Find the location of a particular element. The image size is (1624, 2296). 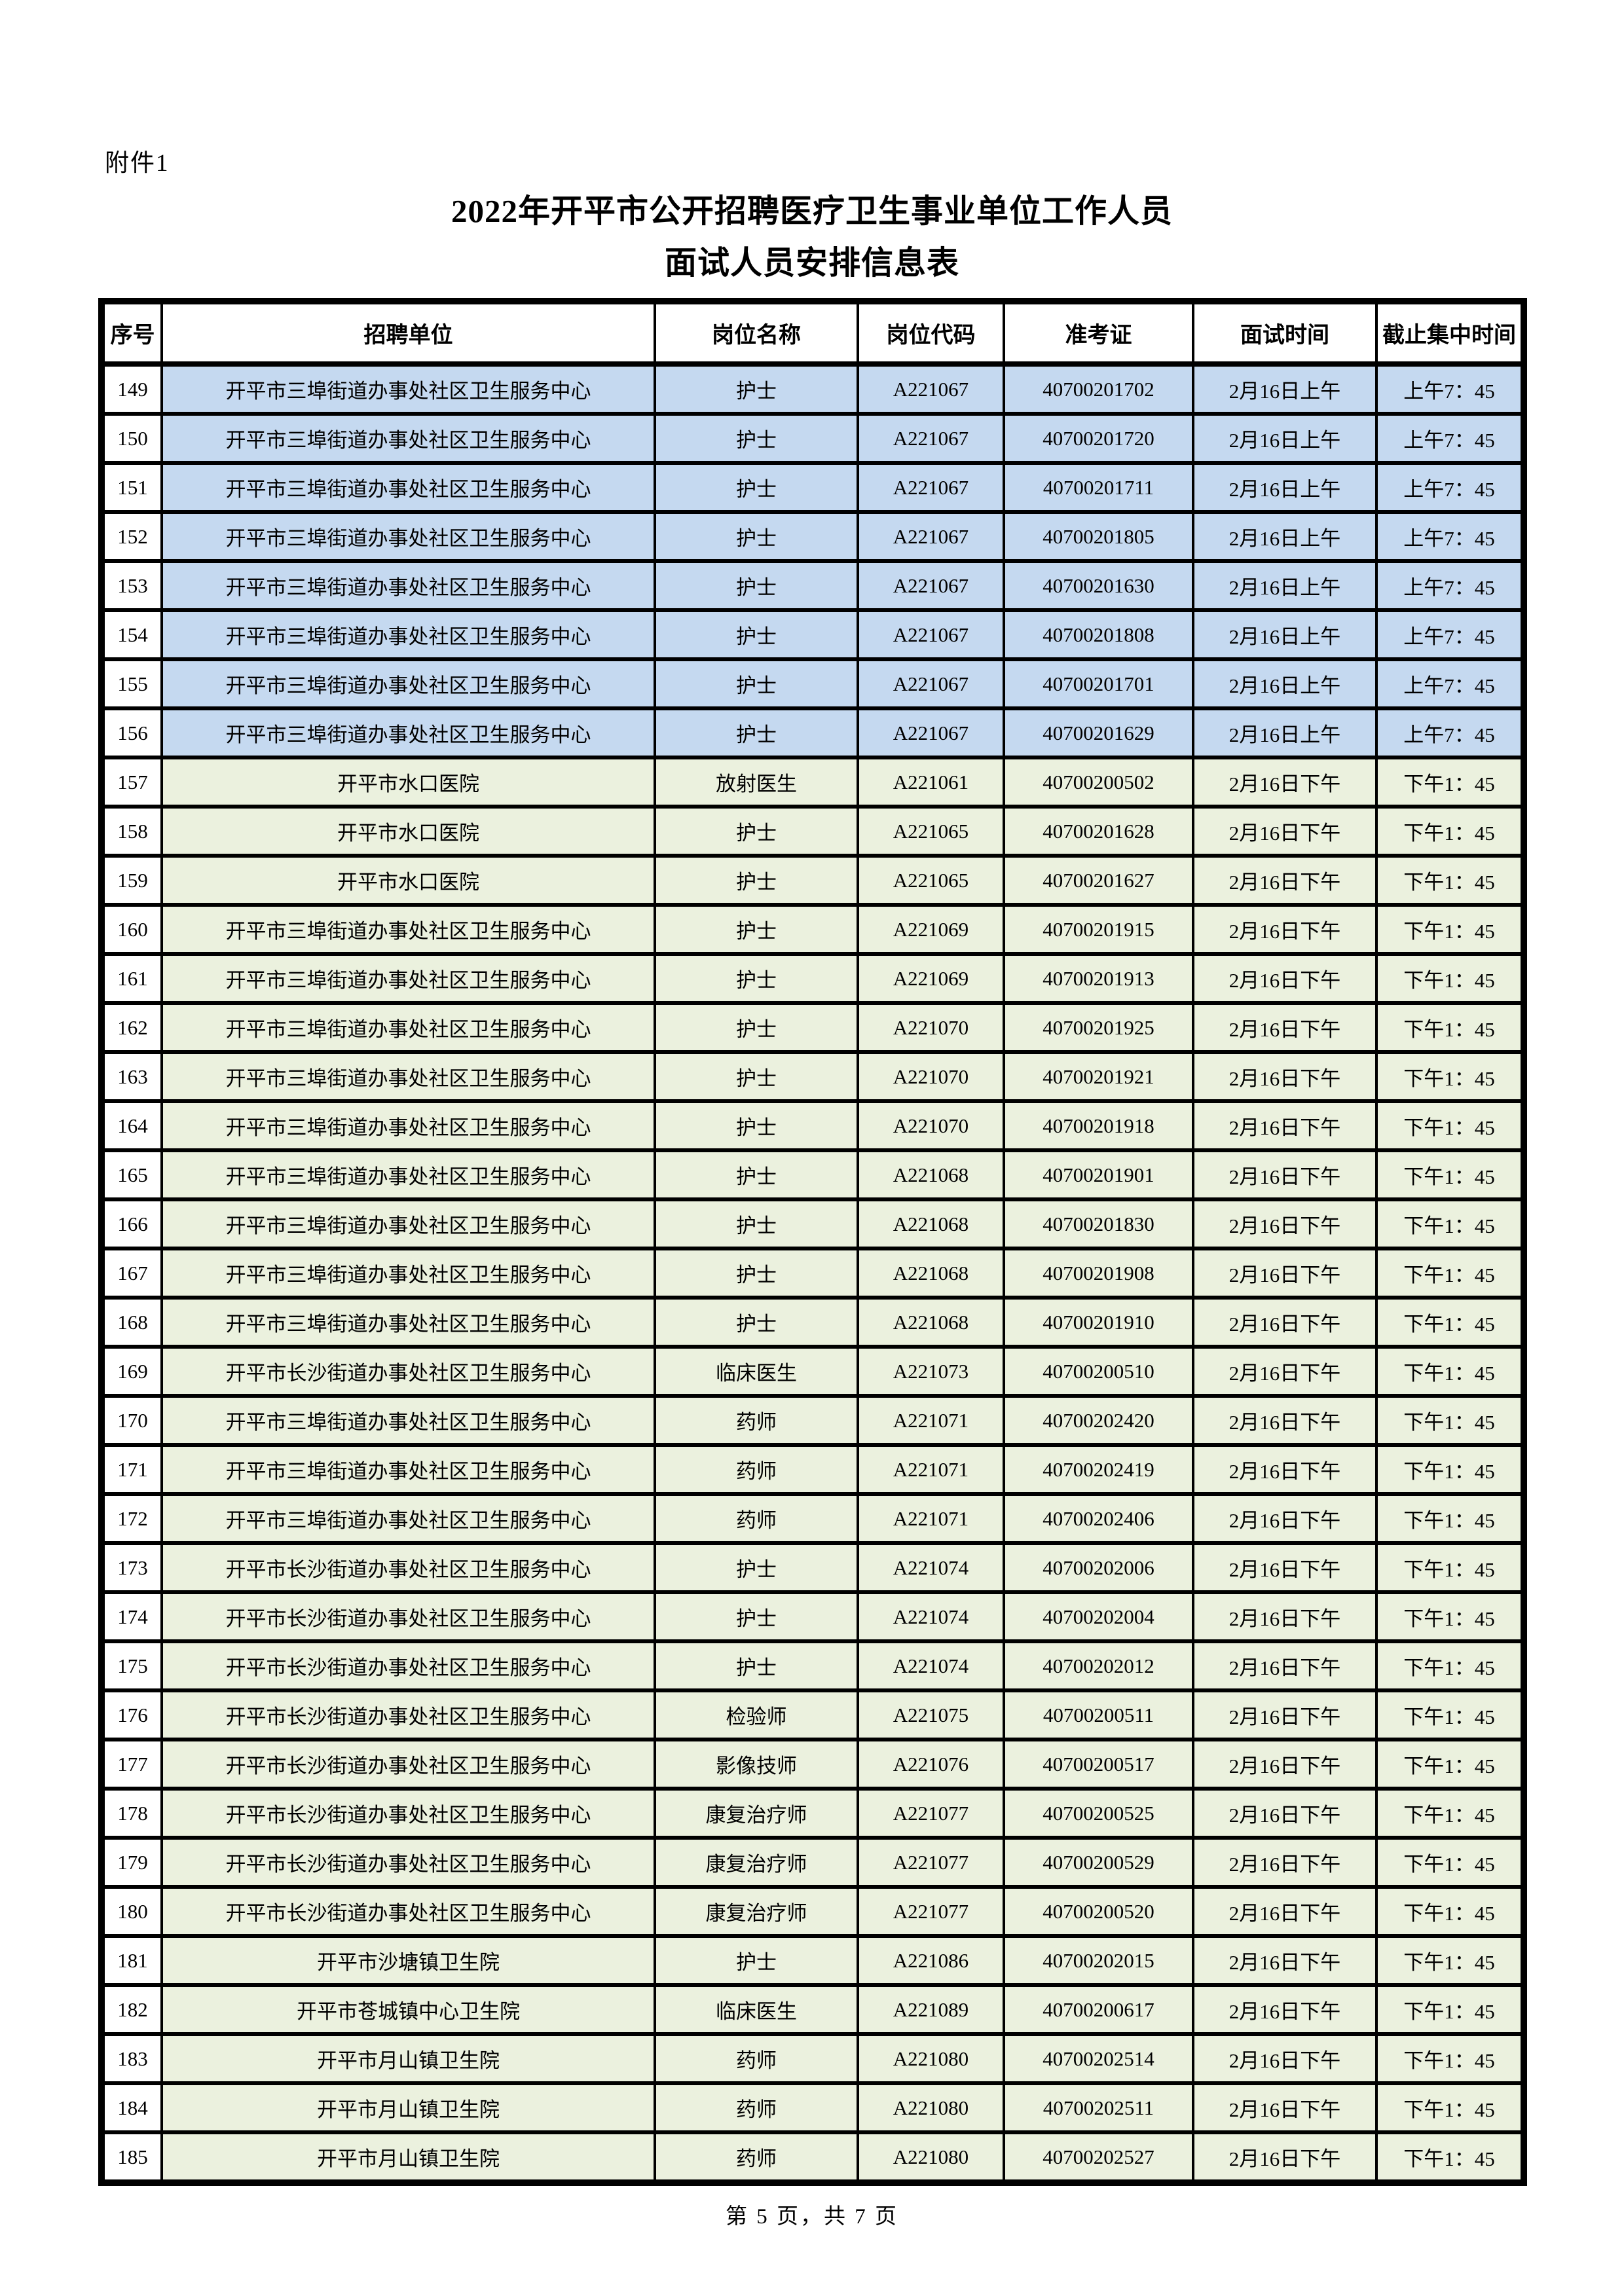

ticket-cell: 40700201702 is located at coordinates (1098, 389).